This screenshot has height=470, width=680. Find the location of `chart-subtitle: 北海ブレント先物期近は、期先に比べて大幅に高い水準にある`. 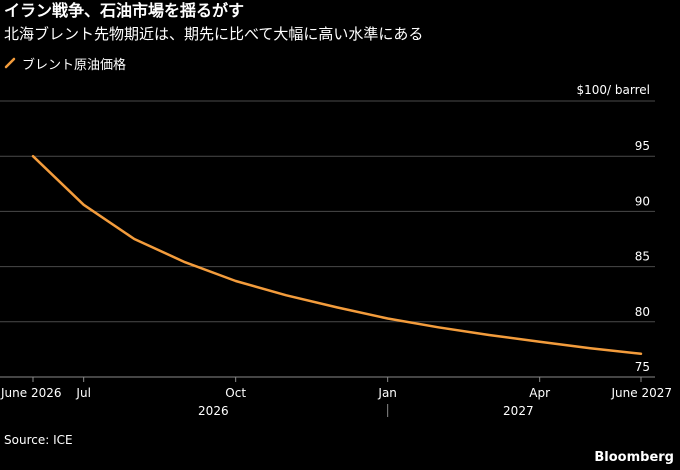

chart-subtitle: 北海ブレント先物期近は、期先に比べて大幅に高い水準にある is located at coordinates (214, 34).